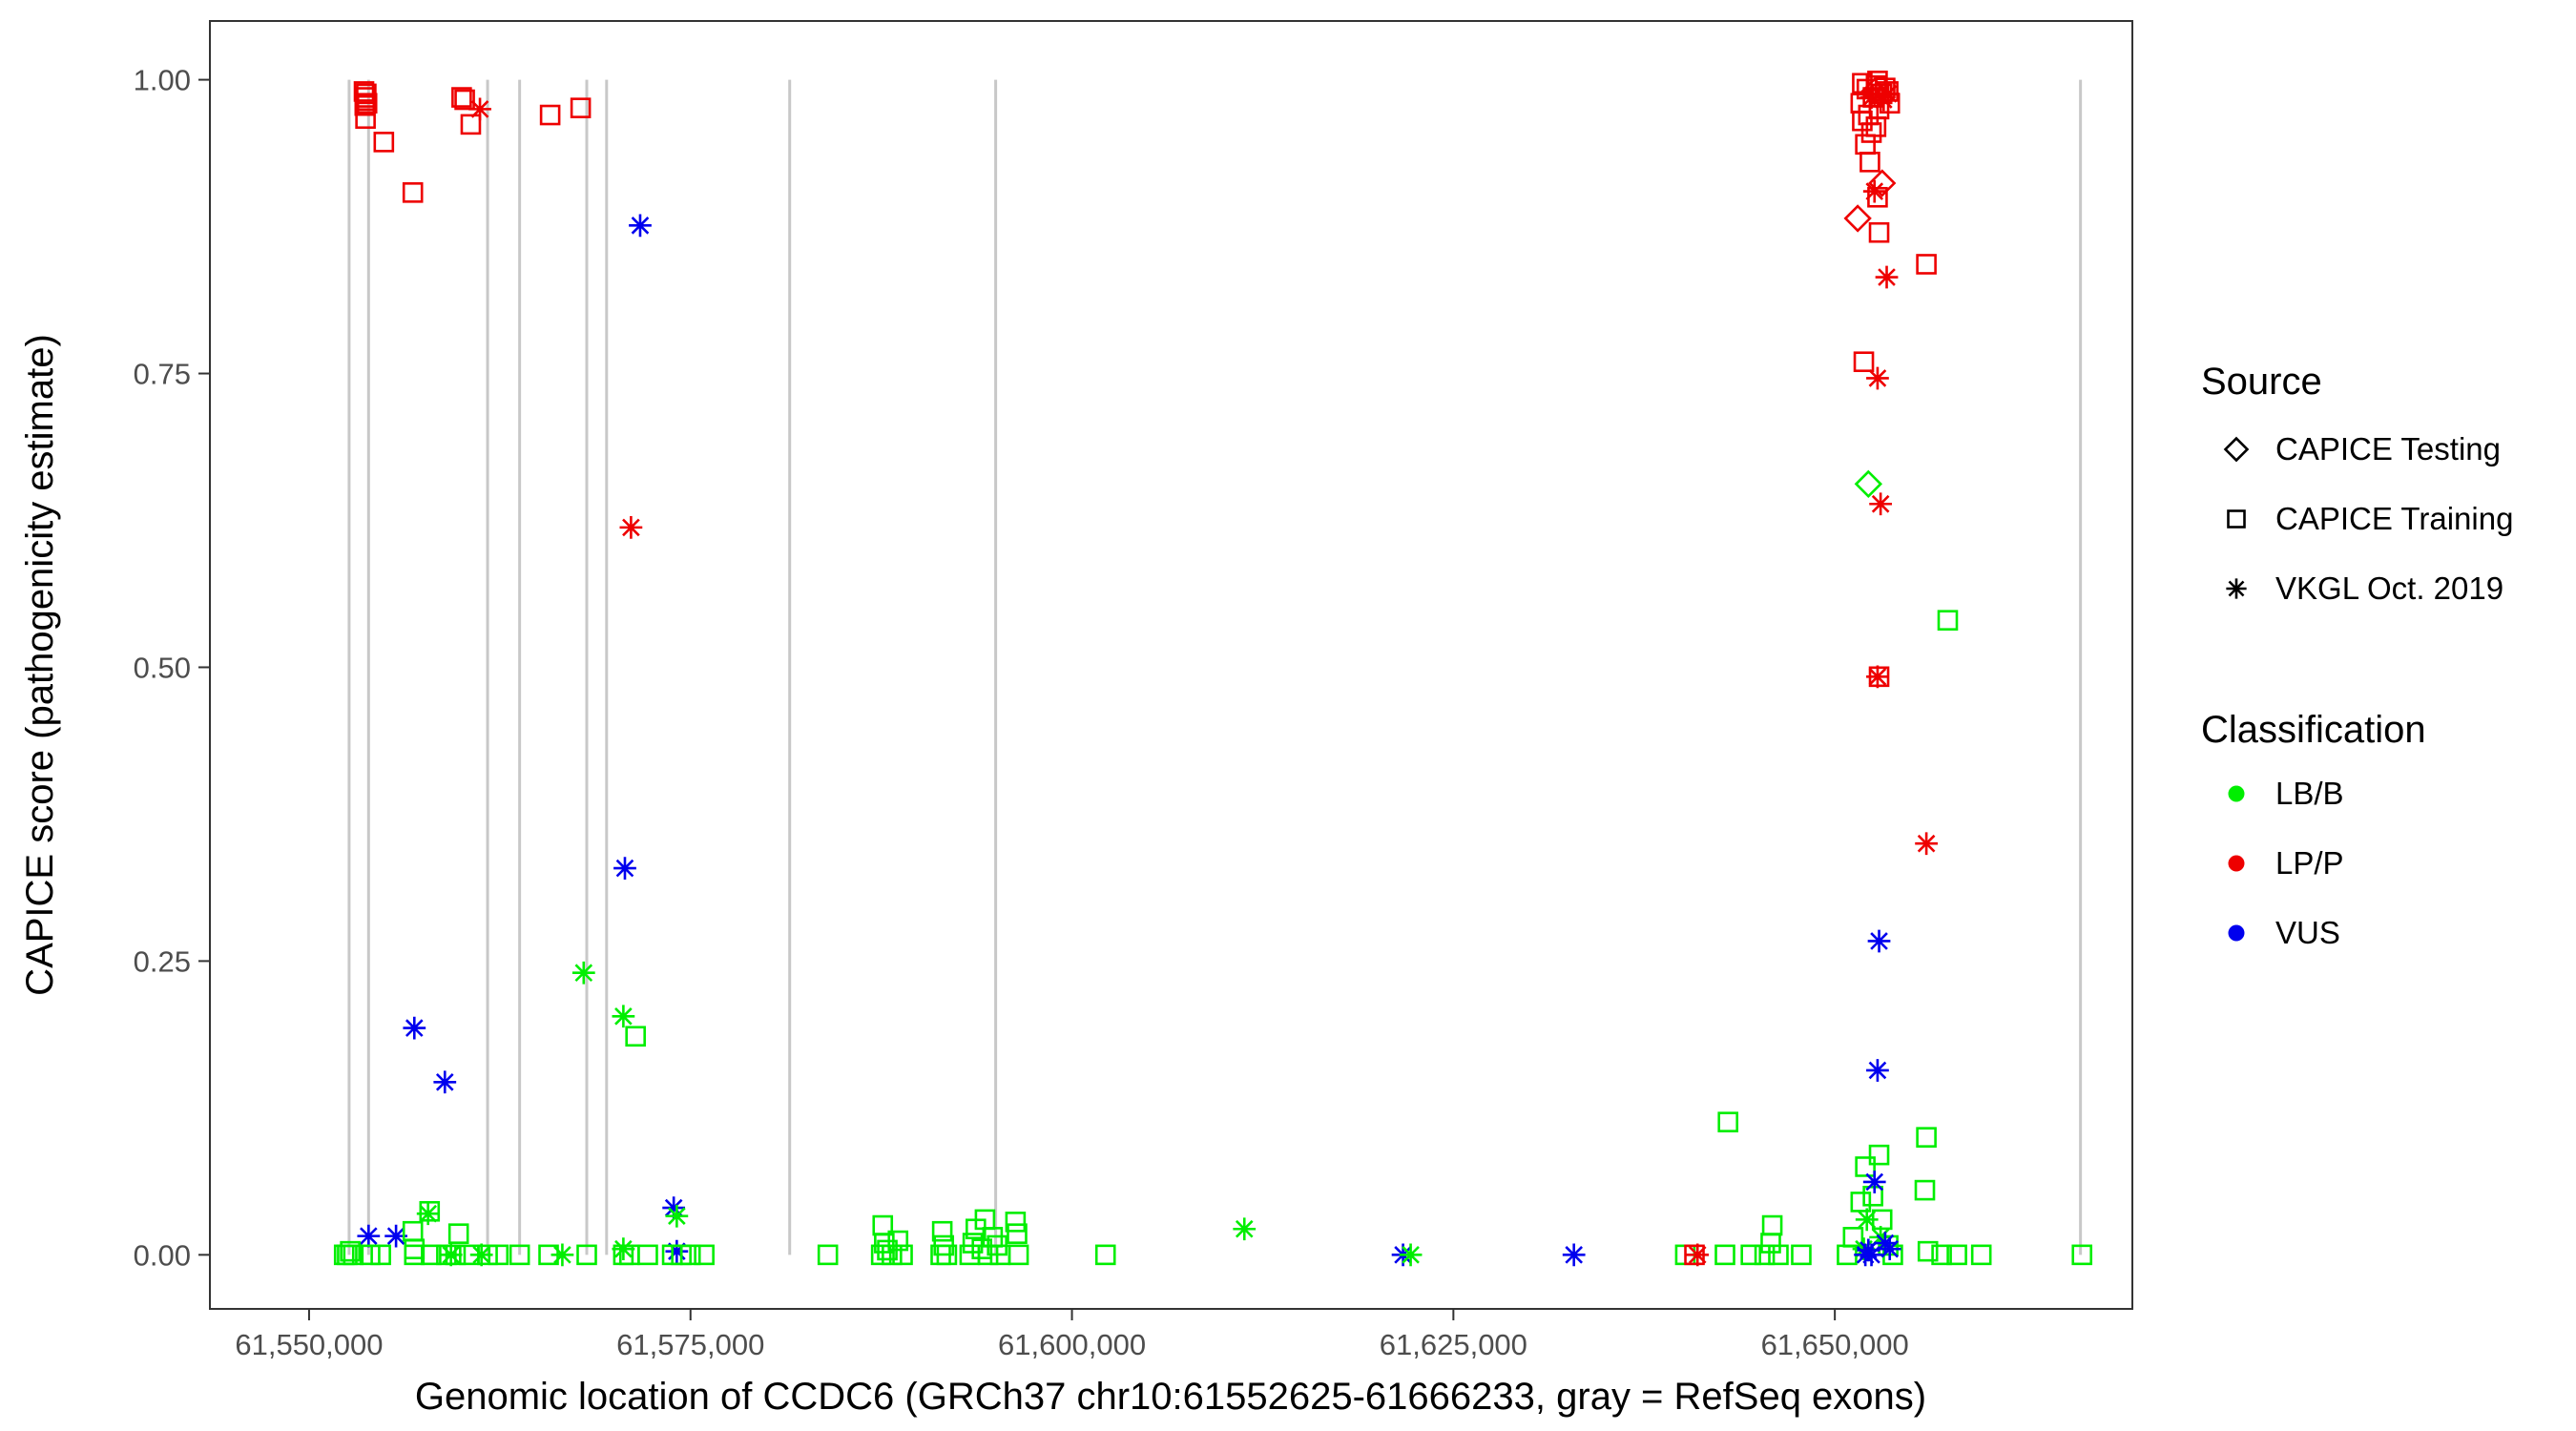 Image resolution: width=2576 pixels, height=1431 pixels. Describe the element at coordinates (1453, 1344) in the screenshot. I see `x-tick-label: 61,625,000` at that location.